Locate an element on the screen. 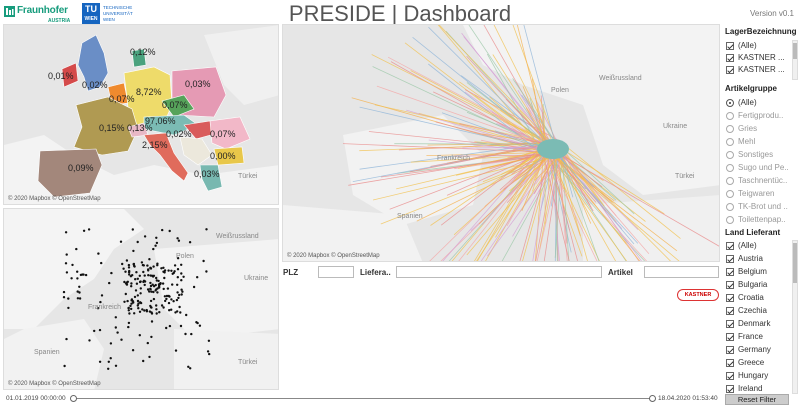 The image size is (800, 407). region-czechia is located at coordinates (178, 106).